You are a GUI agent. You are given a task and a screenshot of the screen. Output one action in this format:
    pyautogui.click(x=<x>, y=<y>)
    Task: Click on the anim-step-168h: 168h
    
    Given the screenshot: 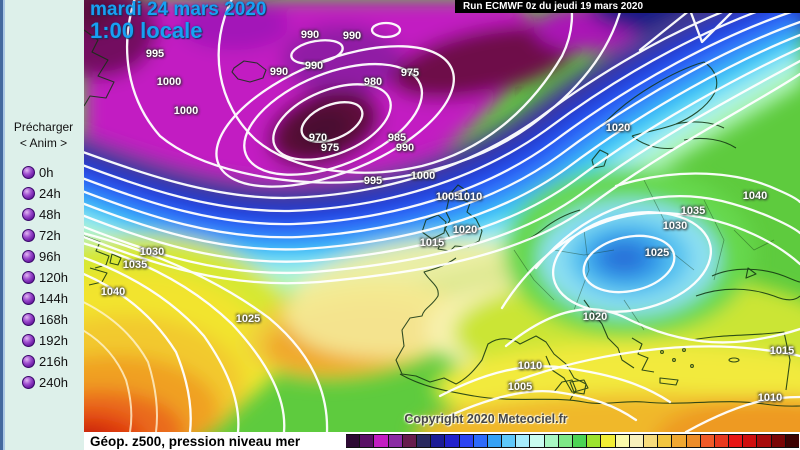 What is the action you would take?
    pyautogui.click(x=43, y=319)
    